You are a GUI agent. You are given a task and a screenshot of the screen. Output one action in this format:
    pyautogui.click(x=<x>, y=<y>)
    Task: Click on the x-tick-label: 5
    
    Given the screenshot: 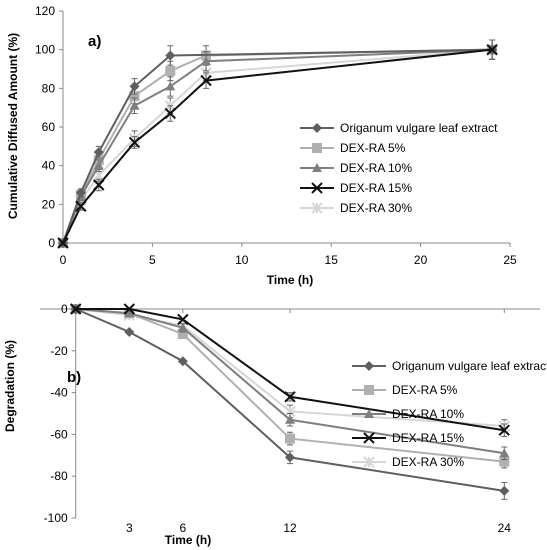 What is the action you would take?
    pyautogui.click(x=152, y=260)
    